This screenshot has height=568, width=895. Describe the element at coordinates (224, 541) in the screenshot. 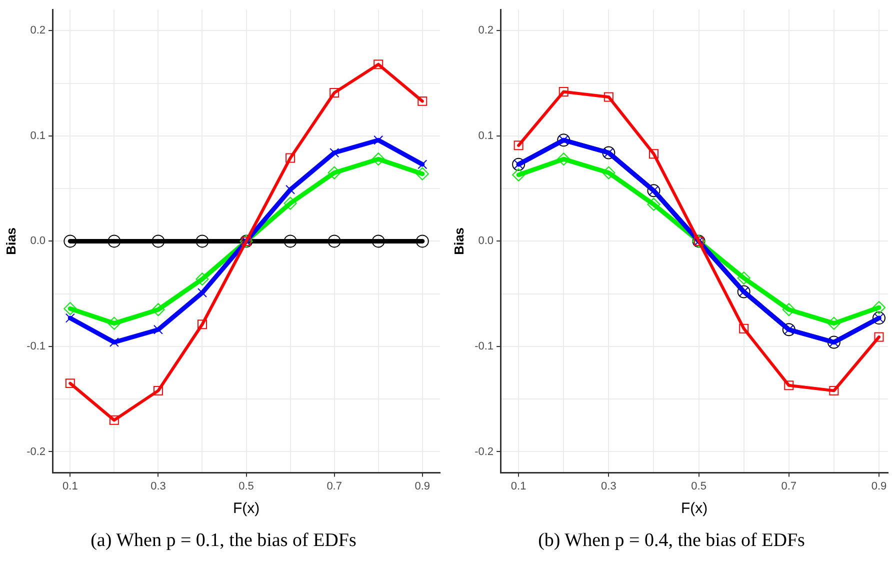

I see `text: (a) When p = 0.1, the bias of EDFs` at that location.